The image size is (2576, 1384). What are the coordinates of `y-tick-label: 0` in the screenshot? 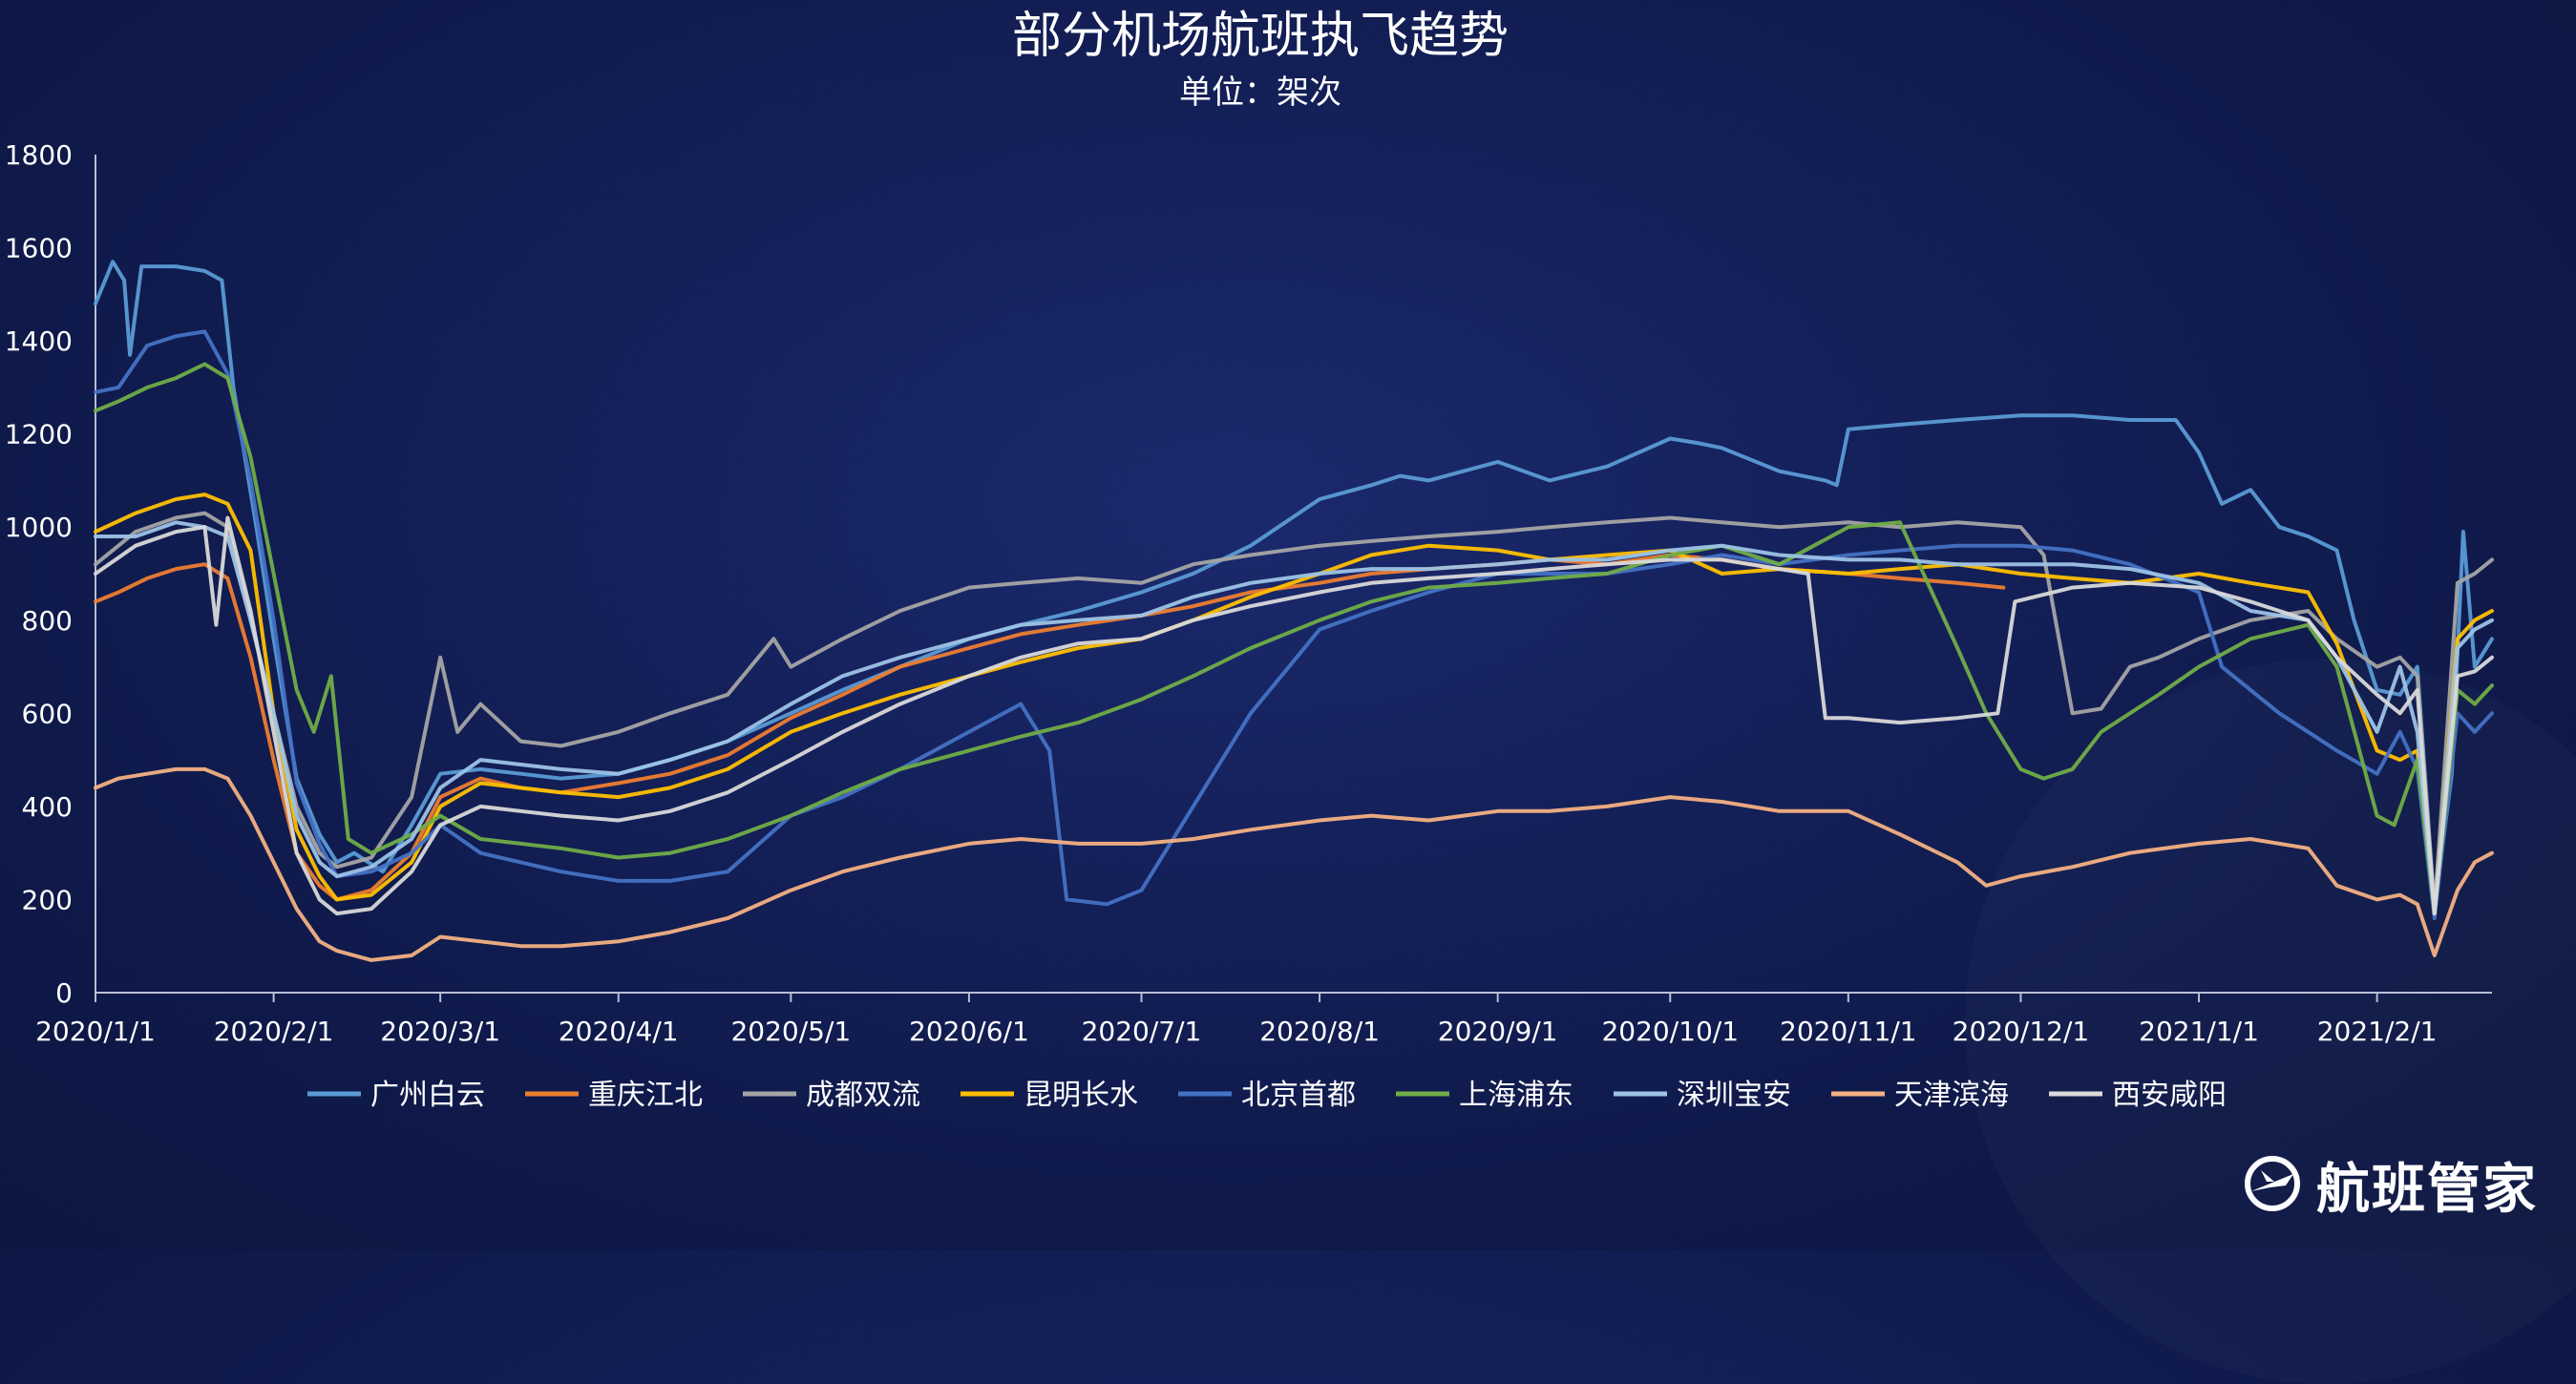 It's located at (64, 993).